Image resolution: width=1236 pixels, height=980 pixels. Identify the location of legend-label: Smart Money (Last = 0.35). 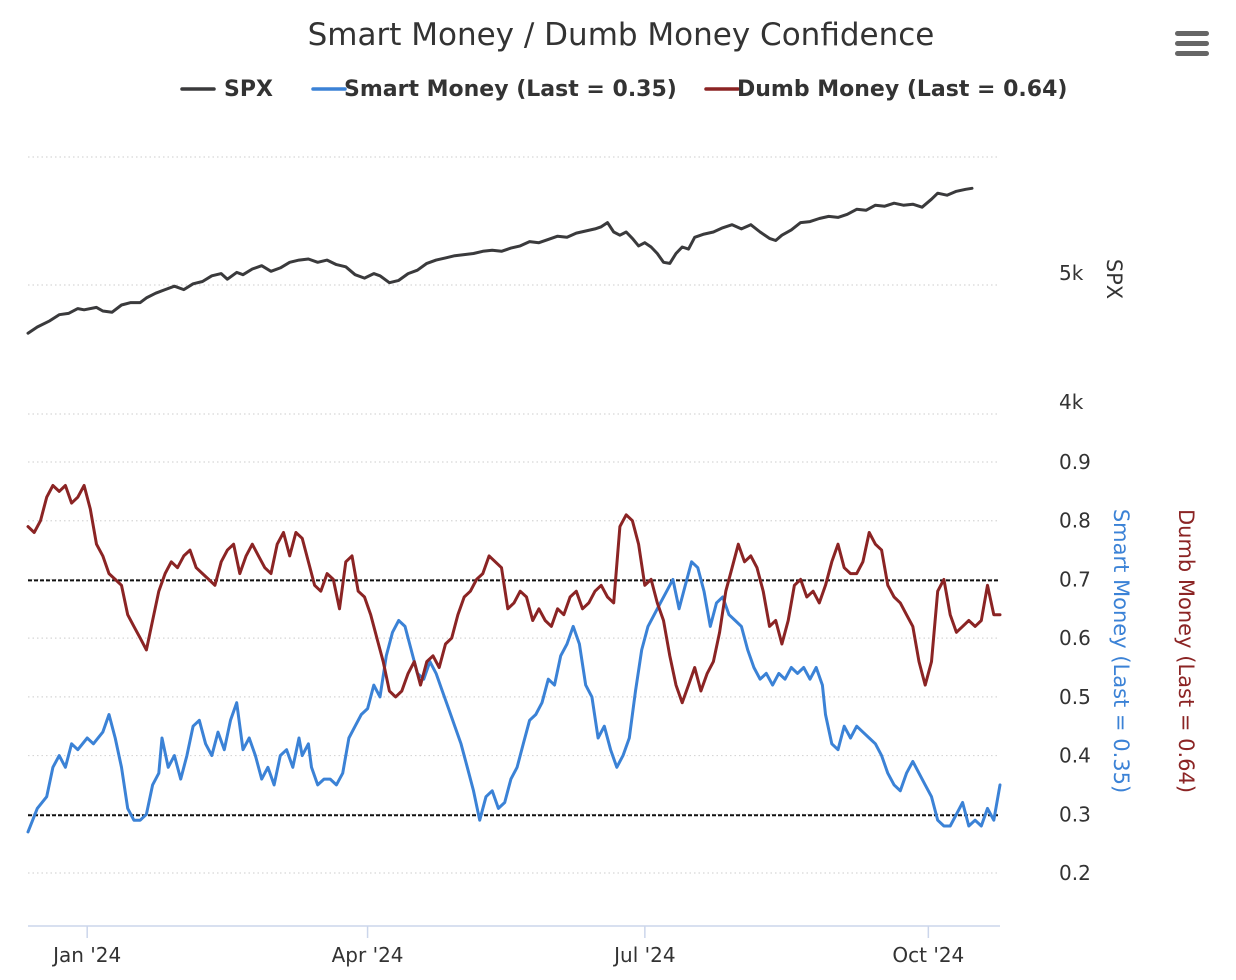
(510, 89).